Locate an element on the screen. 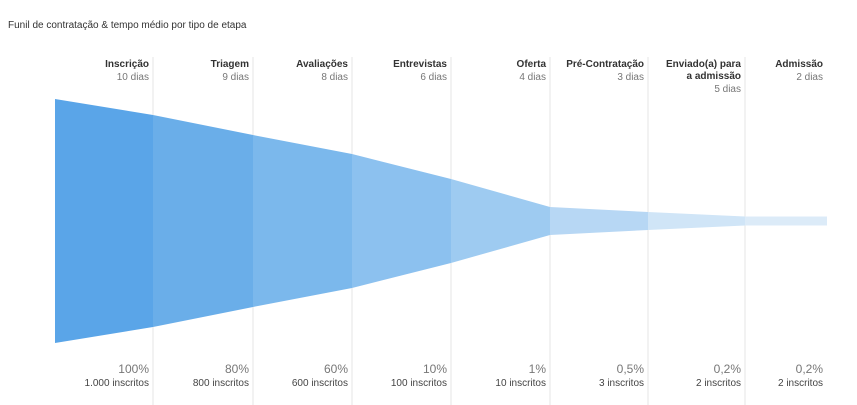 The image size is (857, 405). stage-count: 1.000 inscritos is located at coordinates (117, 383).